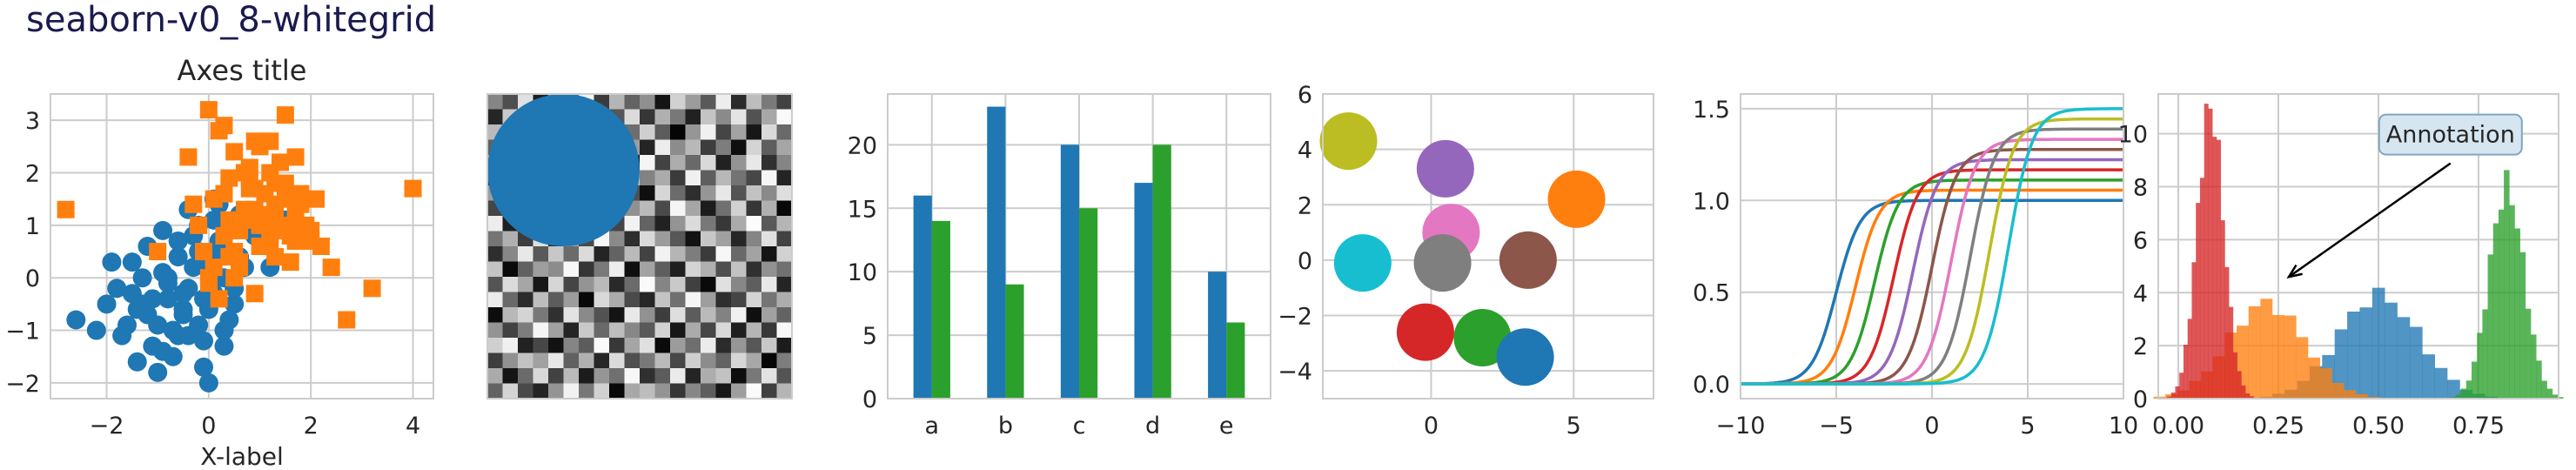 The image size is (2576, 470). What do you see at coordinates (2294, 272) in the screenshot?
I see `annotation-arrow-head` at bounding box center [2294, 272].